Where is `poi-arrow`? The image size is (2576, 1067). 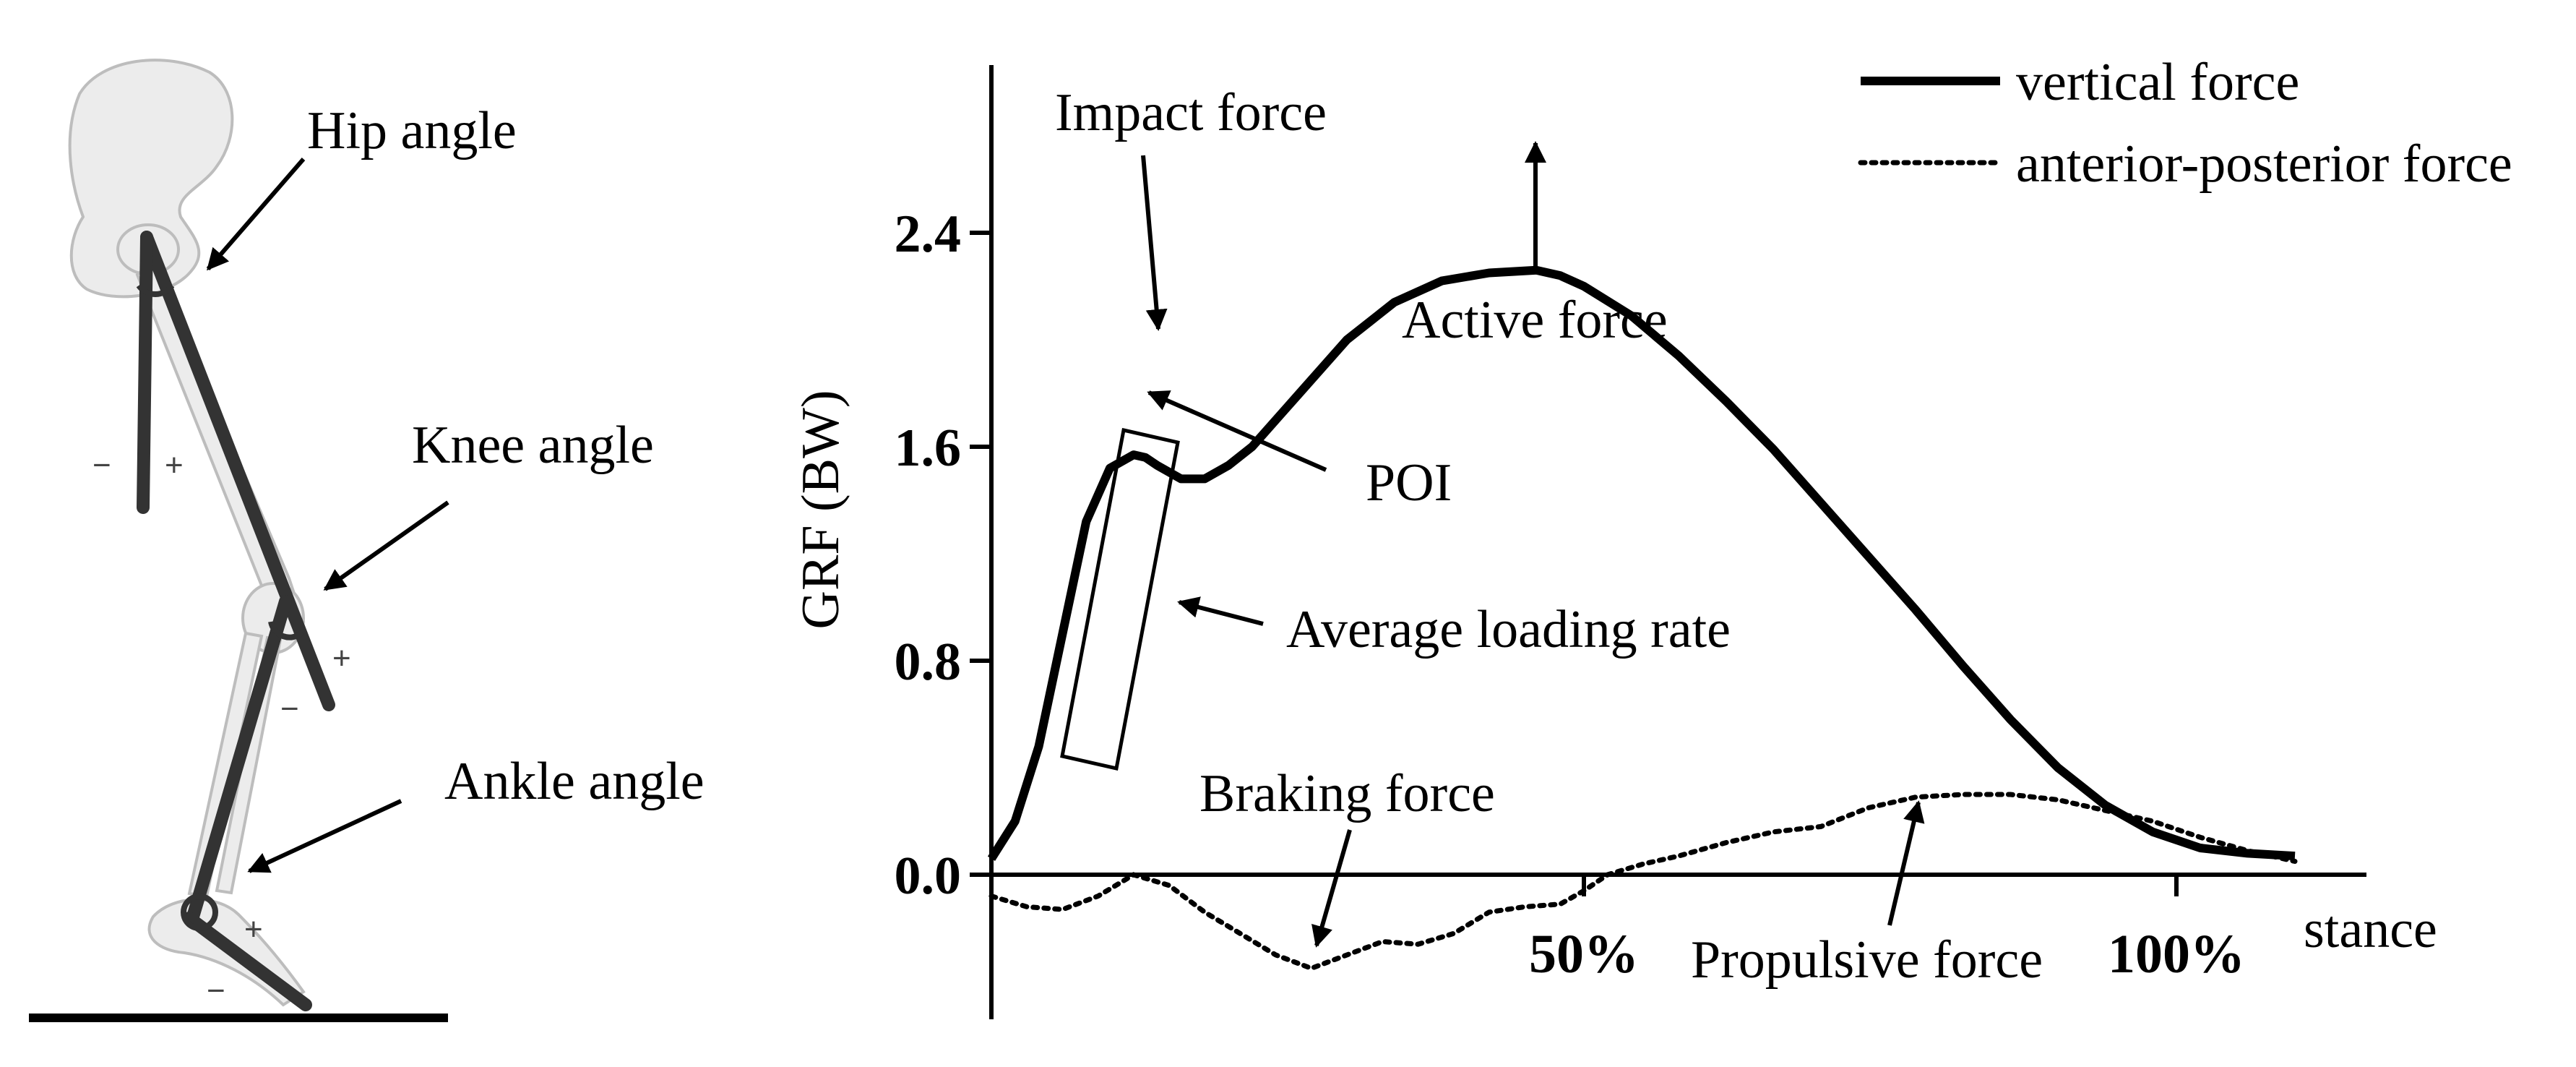 poi-arrow is located at coordinates (1237, 431).